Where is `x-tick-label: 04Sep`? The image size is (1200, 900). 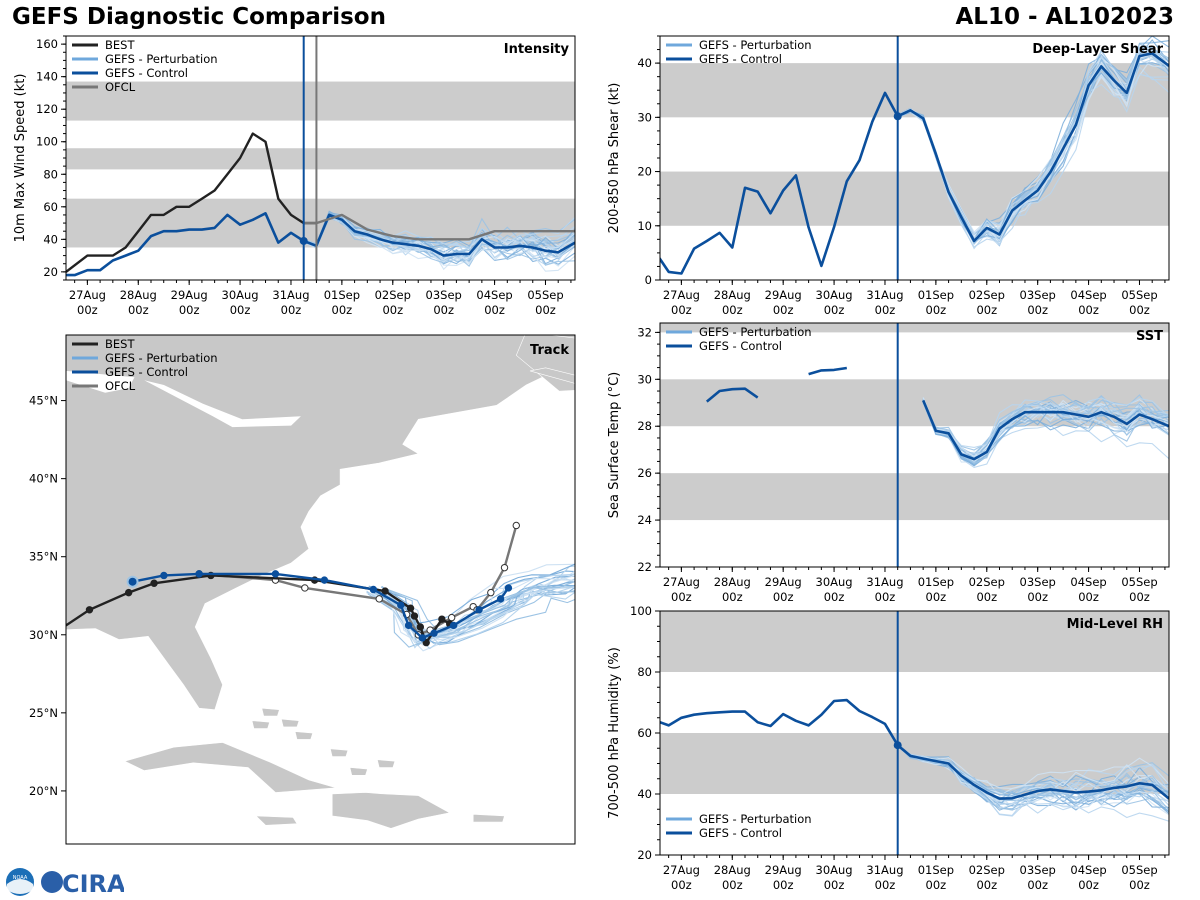
x-tick-label: 04Sep is located at coordinates (1088, 582).